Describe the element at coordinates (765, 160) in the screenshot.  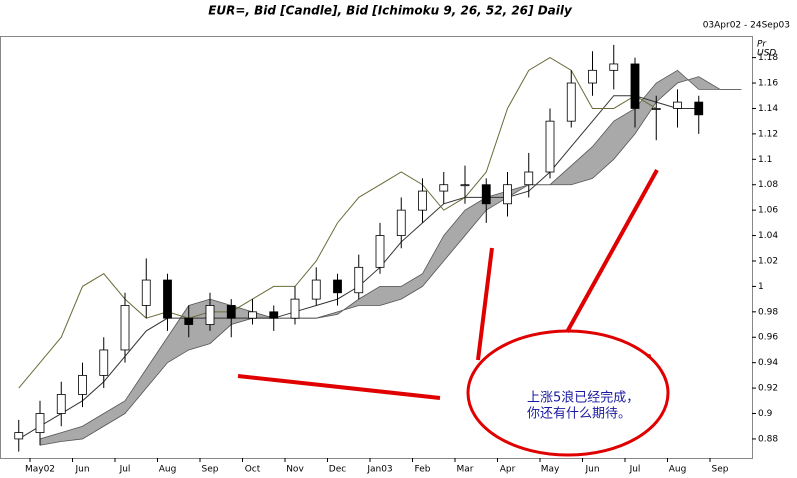
I see `y-tick-label: 1.1` at that location.